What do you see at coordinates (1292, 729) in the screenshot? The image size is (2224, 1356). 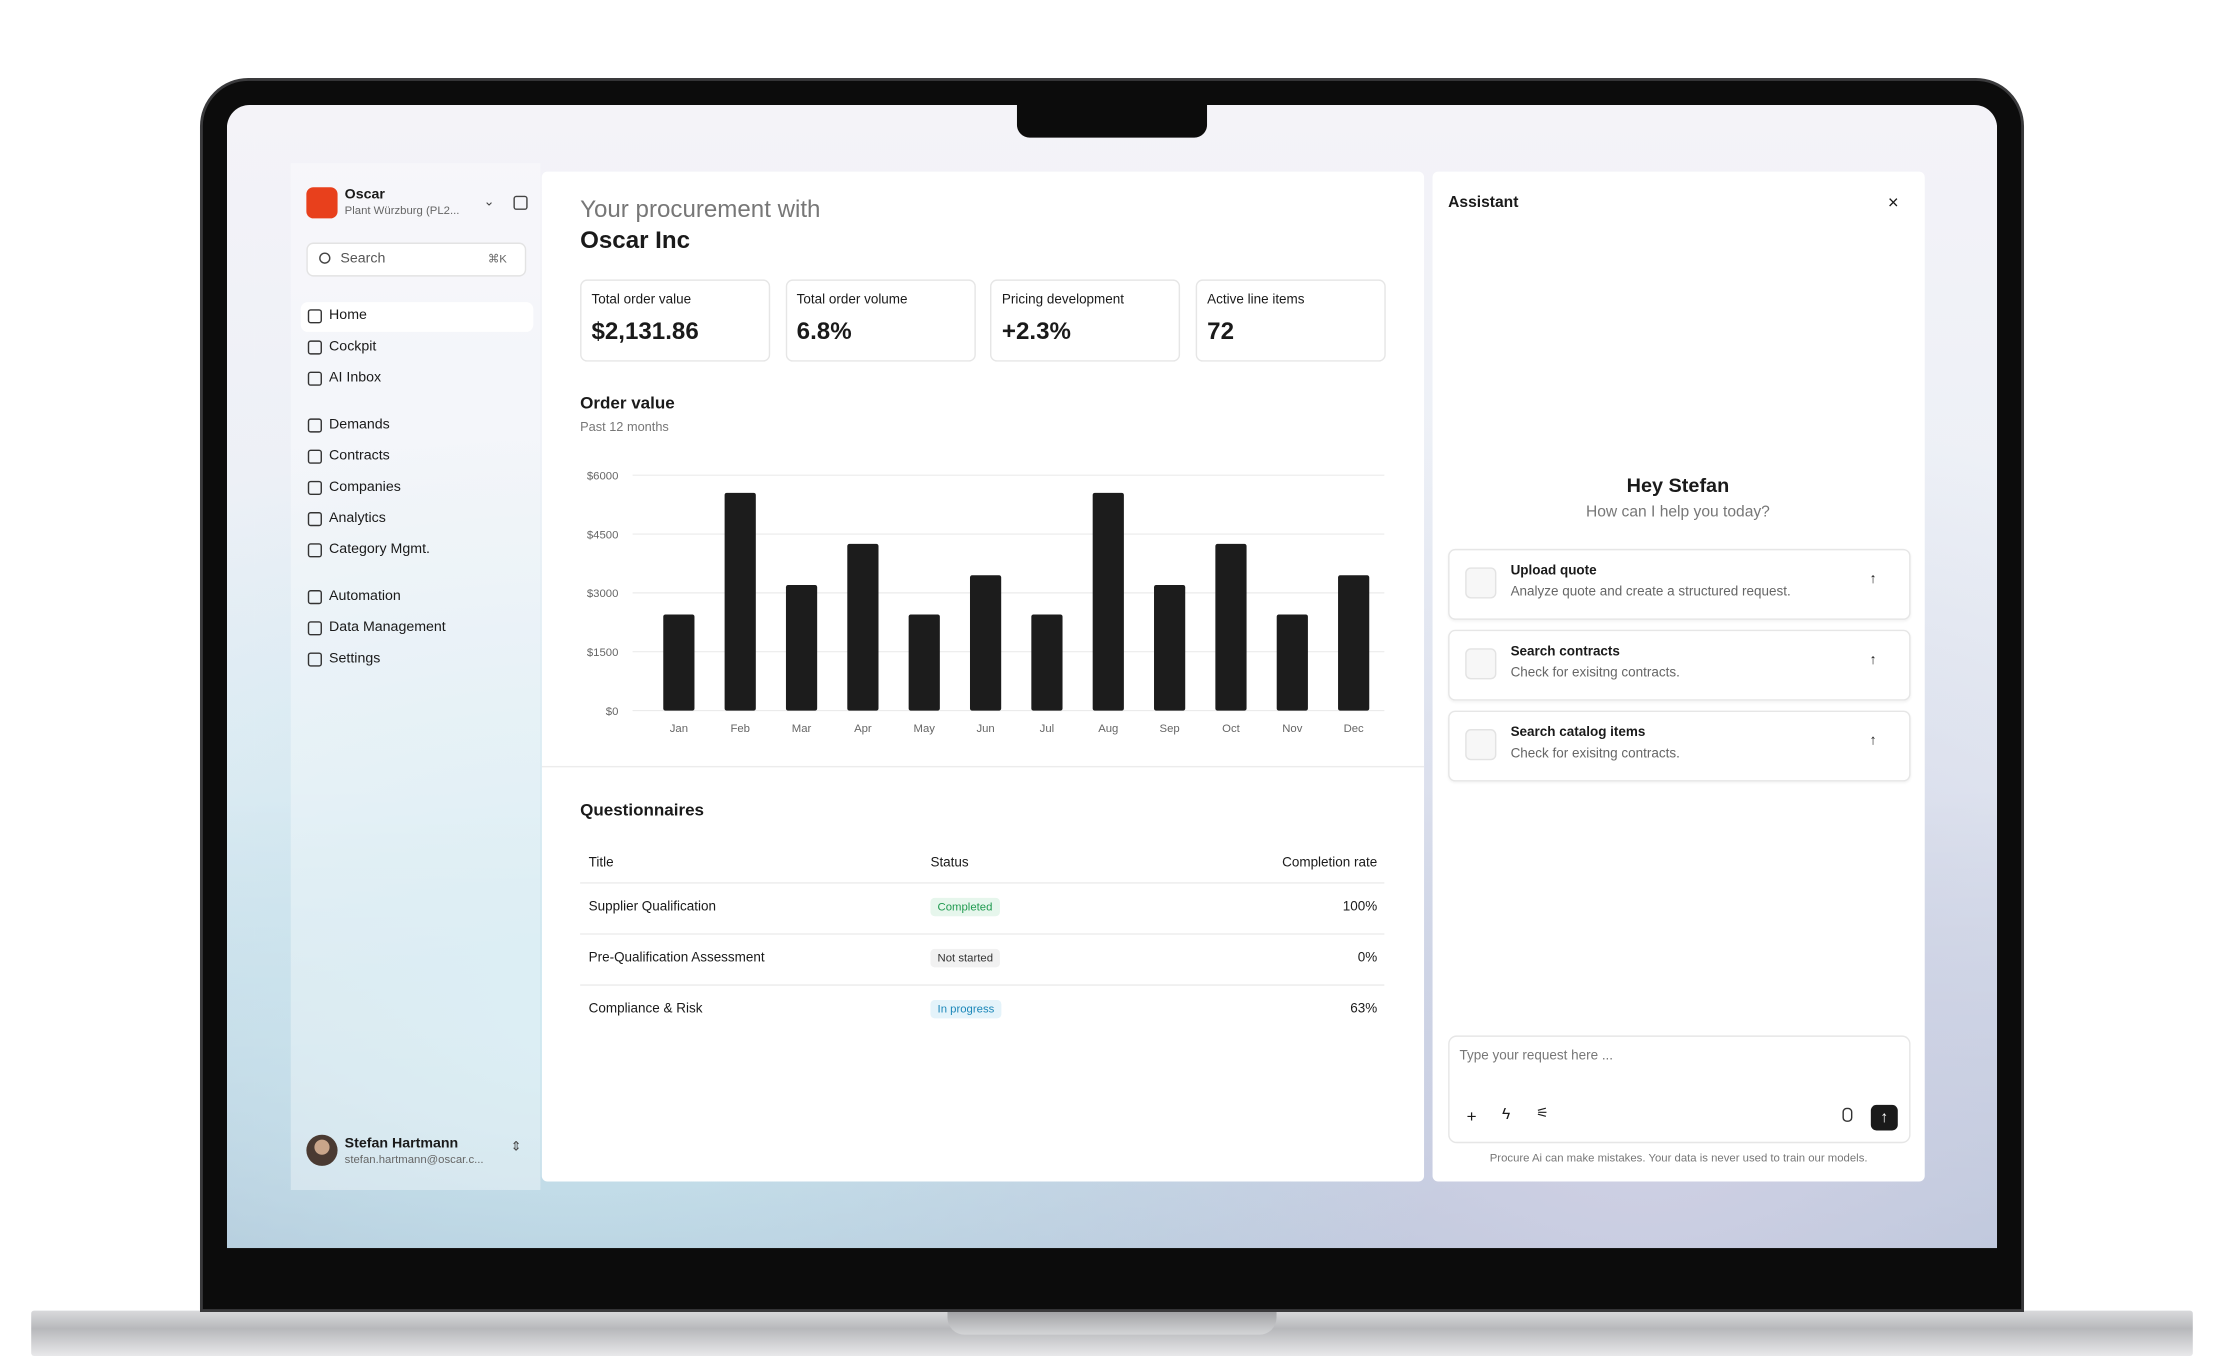 I see `x-tick-label: Nov` at bounding box center [1292, 729].